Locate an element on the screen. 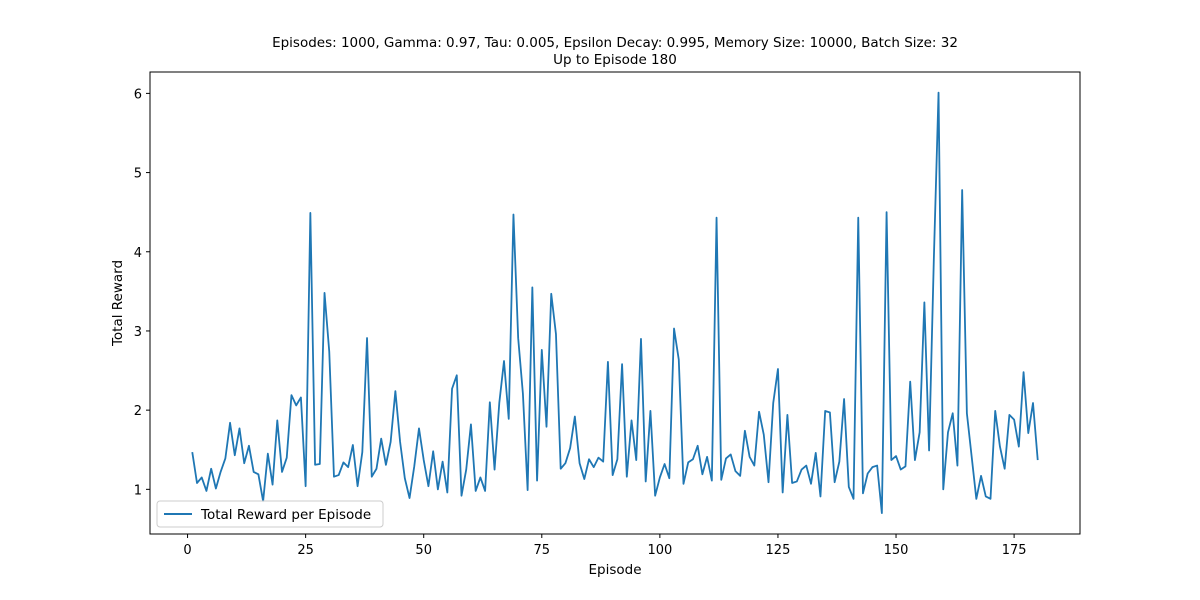 The width and height of the screenshot is (1200, 600). x-tick-label: 75 is located at coordinates (542, 550).